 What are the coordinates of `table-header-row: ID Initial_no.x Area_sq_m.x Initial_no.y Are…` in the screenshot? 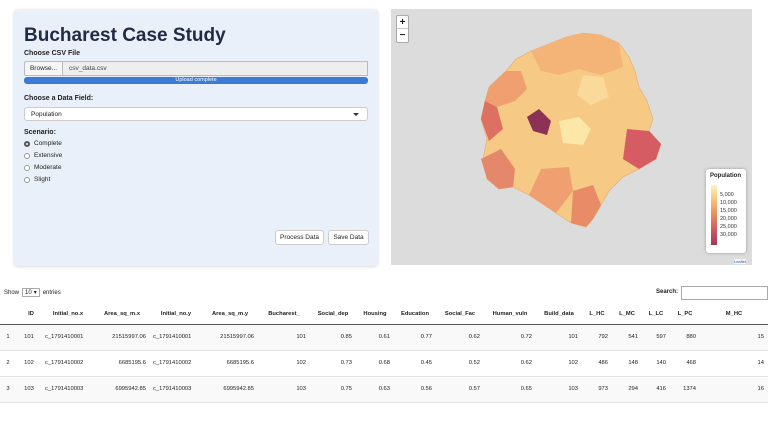 It's located at (384, 314).